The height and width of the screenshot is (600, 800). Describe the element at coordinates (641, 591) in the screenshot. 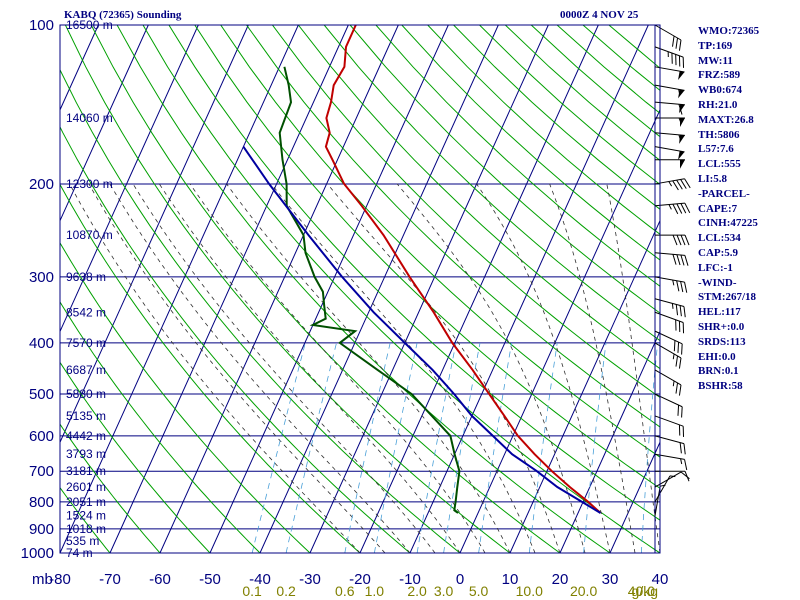

I see `mixing-ratio-label: 40.0` at that location.